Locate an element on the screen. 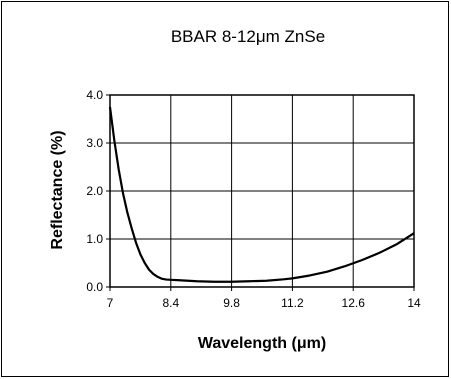 The width and height of the screenshot is (451, 379). y-tick-labels: 0.0 1.0 2.0 3.0 4.0 is located at coordinates (94, 191).